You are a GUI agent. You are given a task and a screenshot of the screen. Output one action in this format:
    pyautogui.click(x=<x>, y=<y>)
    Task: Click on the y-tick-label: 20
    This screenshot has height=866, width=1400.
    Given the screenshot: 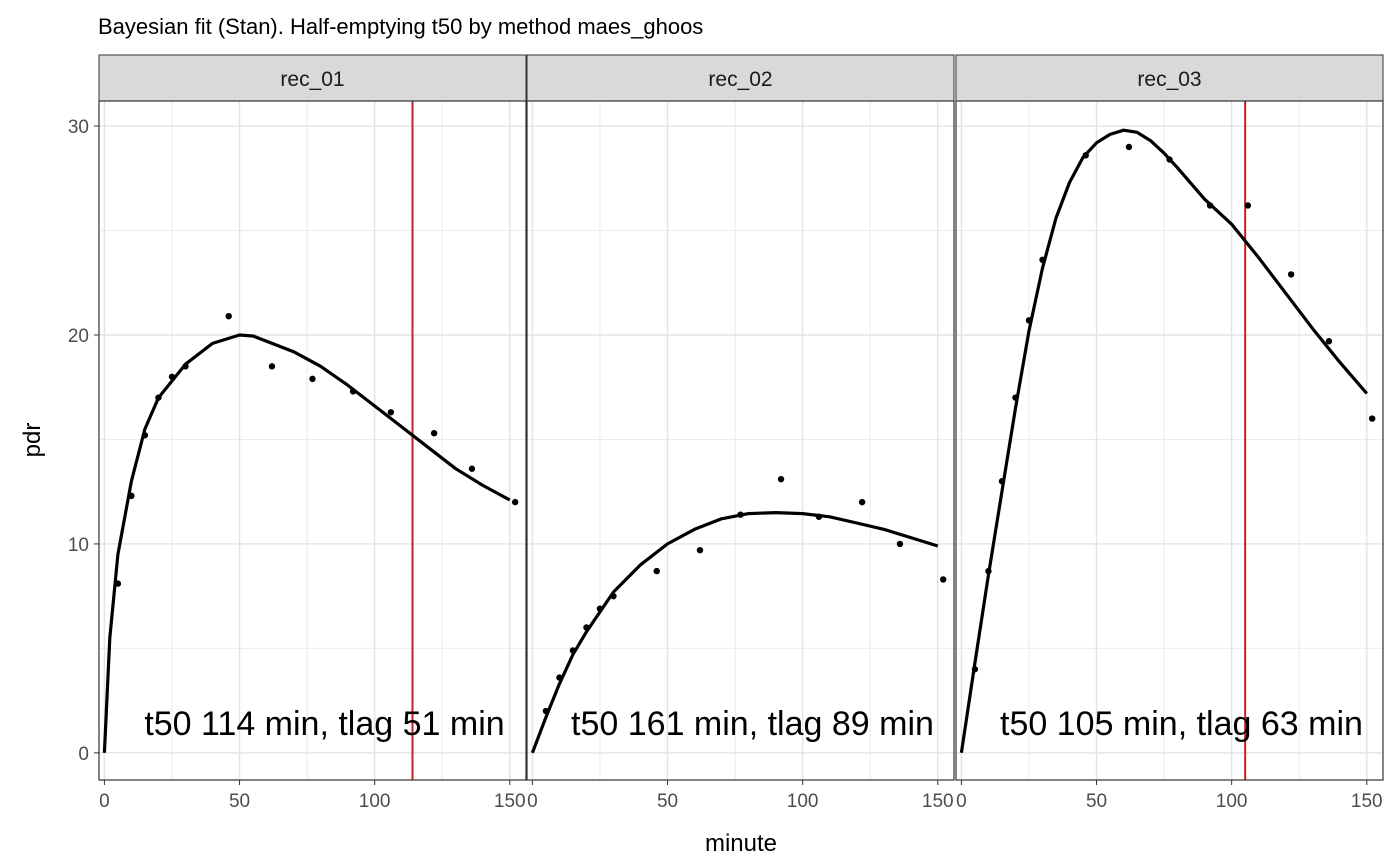 What is the action you would take?
    pyautogui.click(x=78, y=336)
    